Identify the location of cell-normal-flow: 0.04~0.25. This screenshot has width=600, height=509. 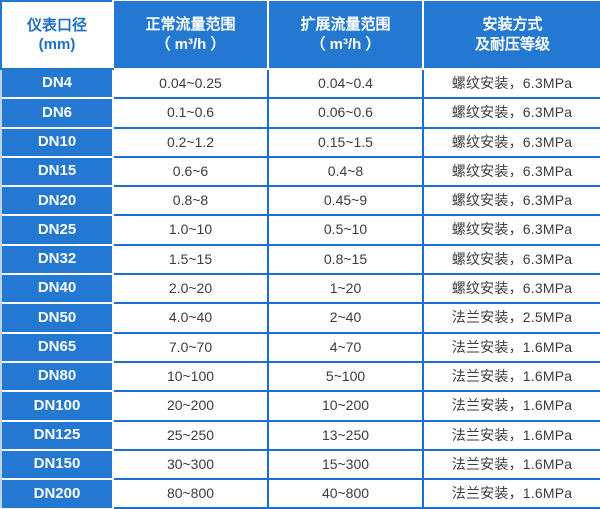
(190, 83).